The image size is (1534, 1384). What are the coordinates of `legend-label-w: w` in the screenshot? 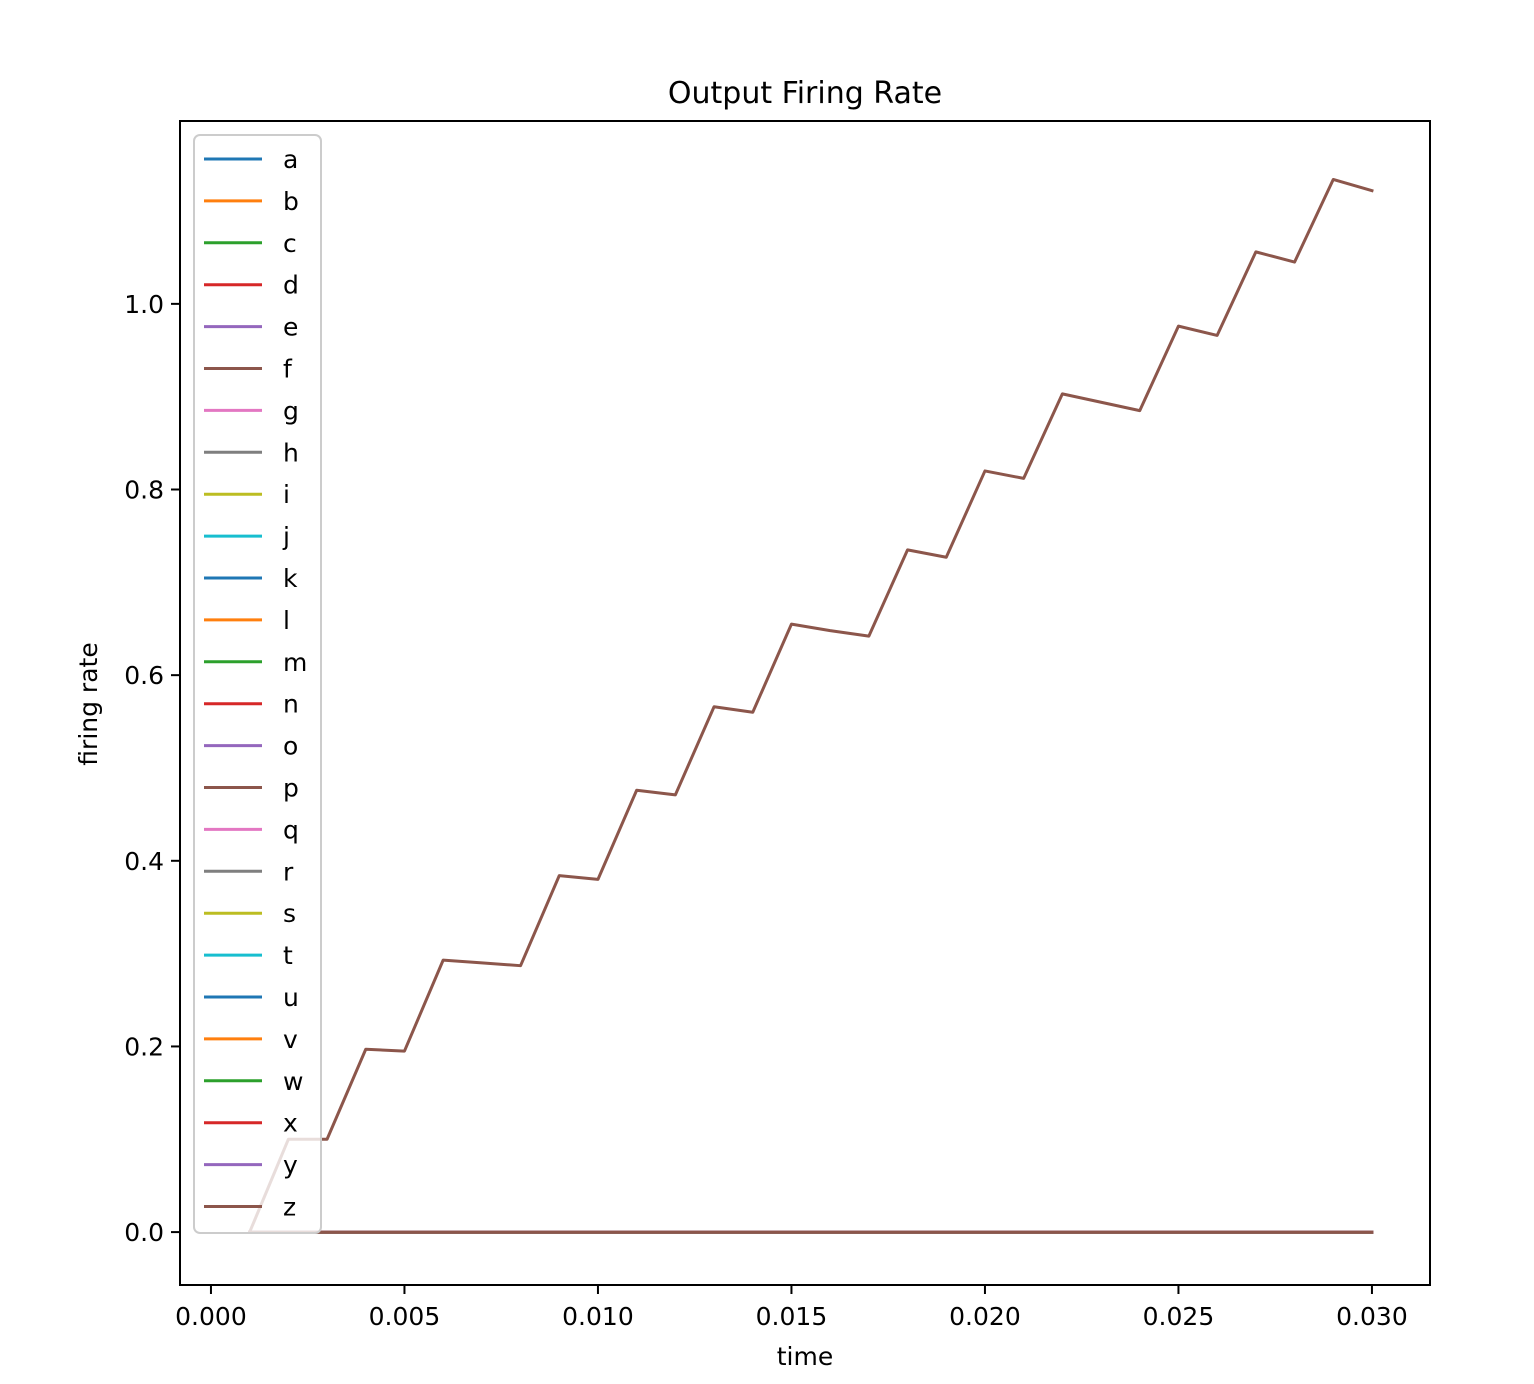 It's located at (293, 1081).